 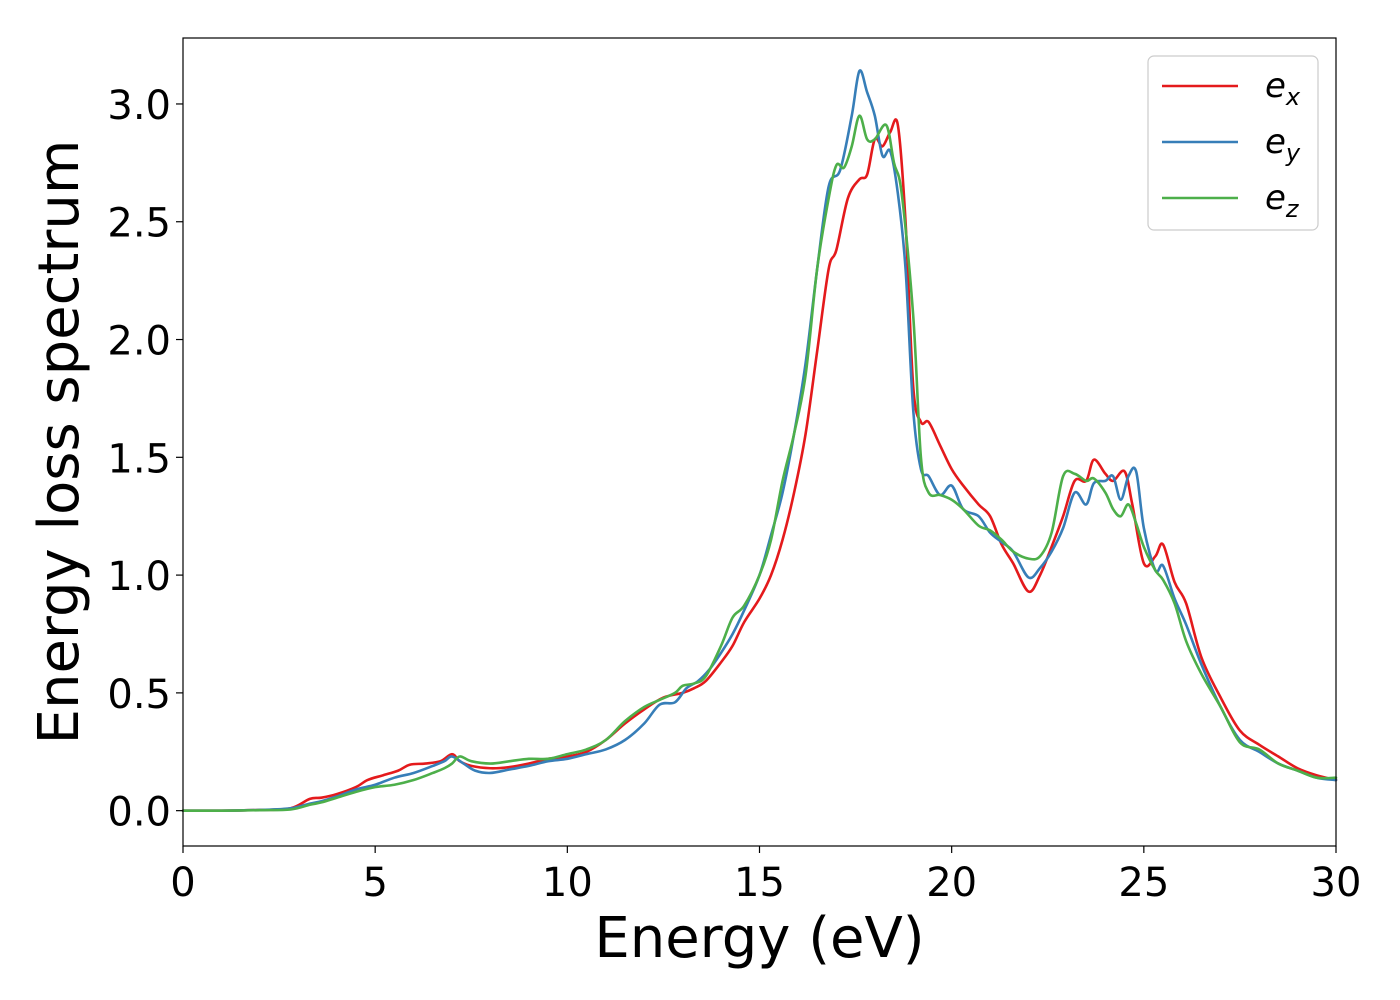 What do you see at coordinates (1143, 883) in the screenshot?
I see `x-tick-label: 25` at bounding box center [1143, 883].